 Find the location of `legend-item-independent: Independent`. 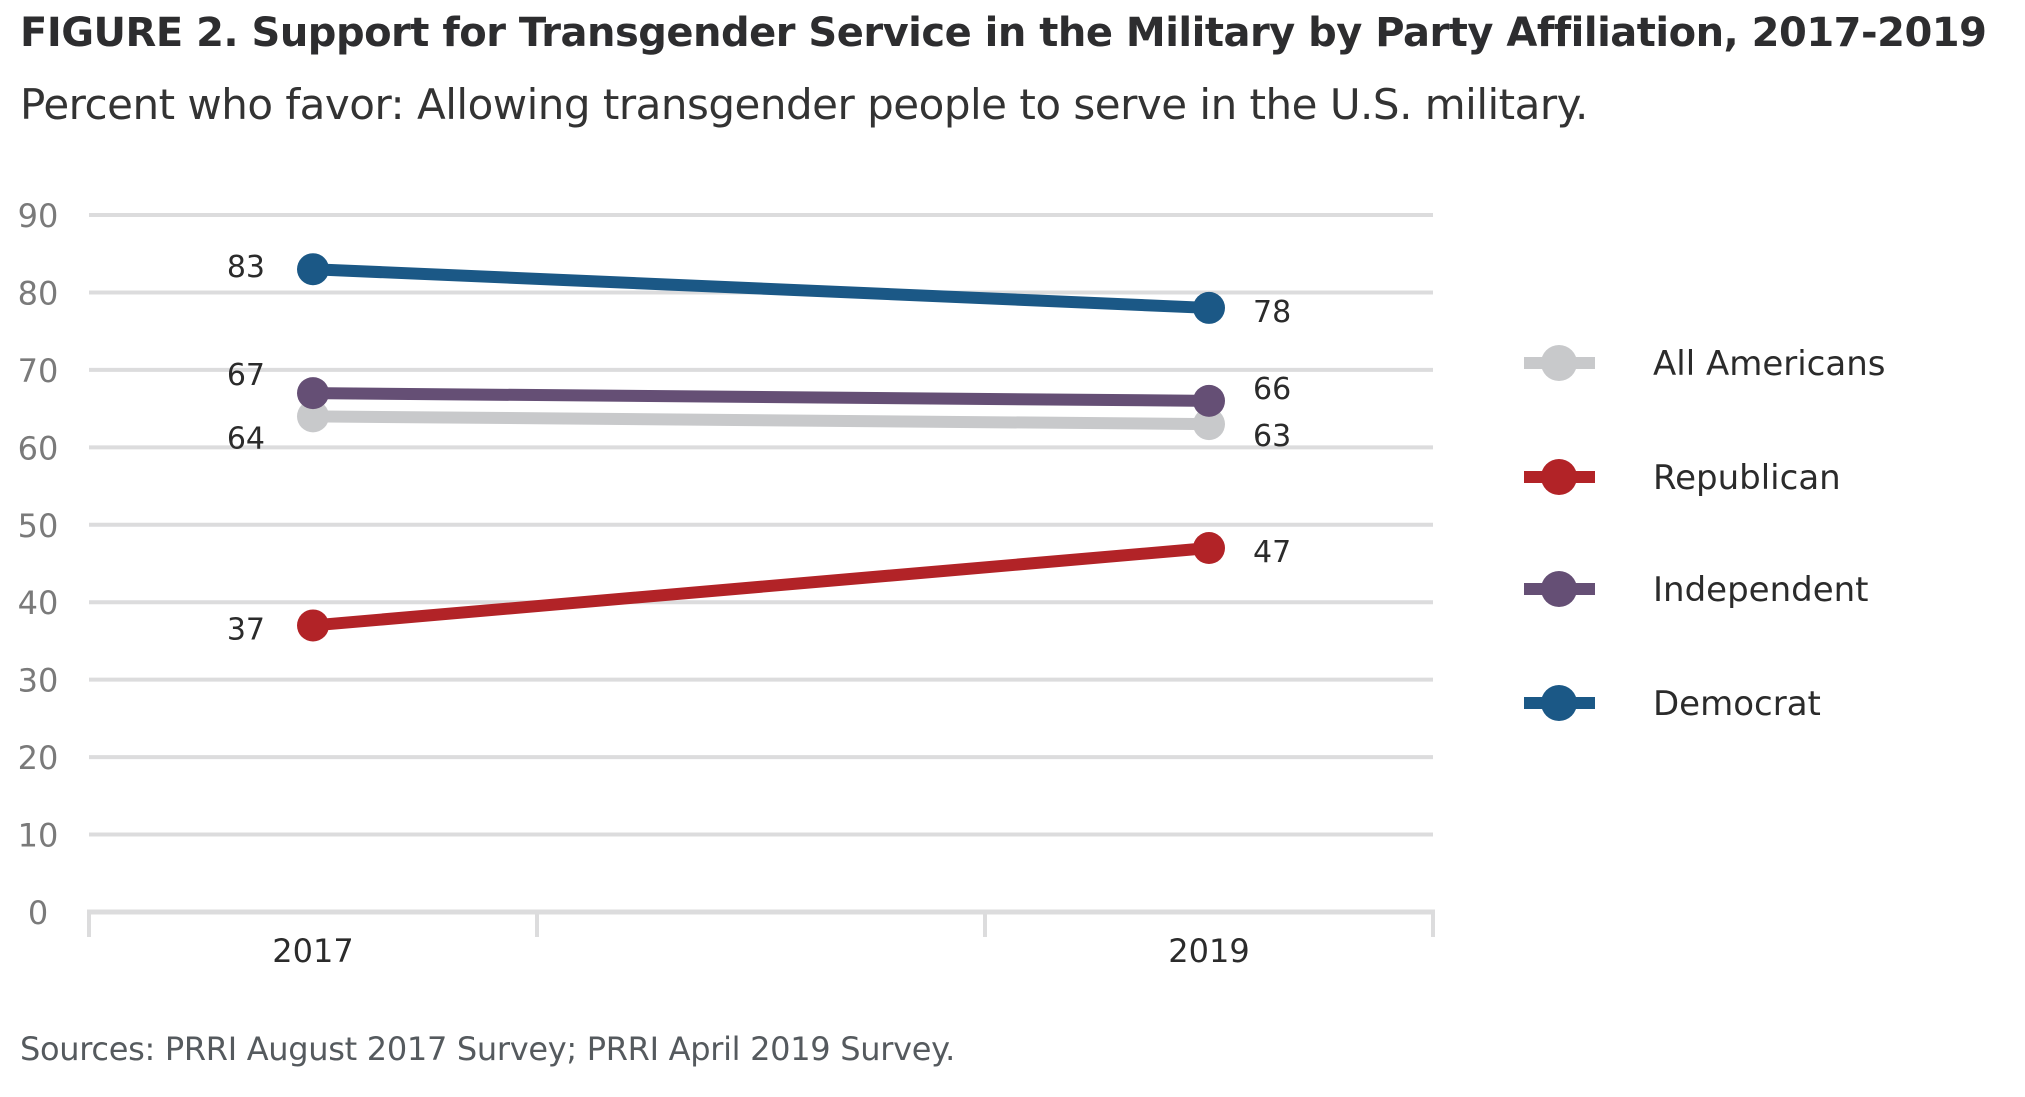

legend-item-independent: Independent is located at coordinates (1696, 590).